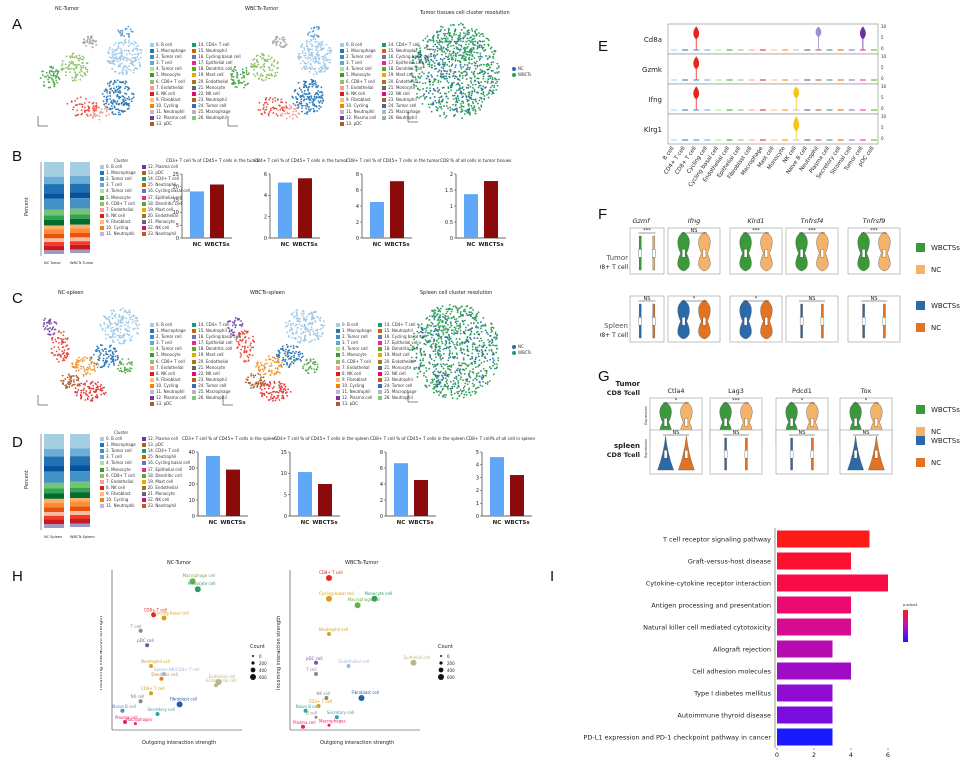 The width and height of the screenshot is (960, 758). Describe the element at coordinates (160, 481) in the screenshot. I see `legend-text: 19. Mast cell` at that location.